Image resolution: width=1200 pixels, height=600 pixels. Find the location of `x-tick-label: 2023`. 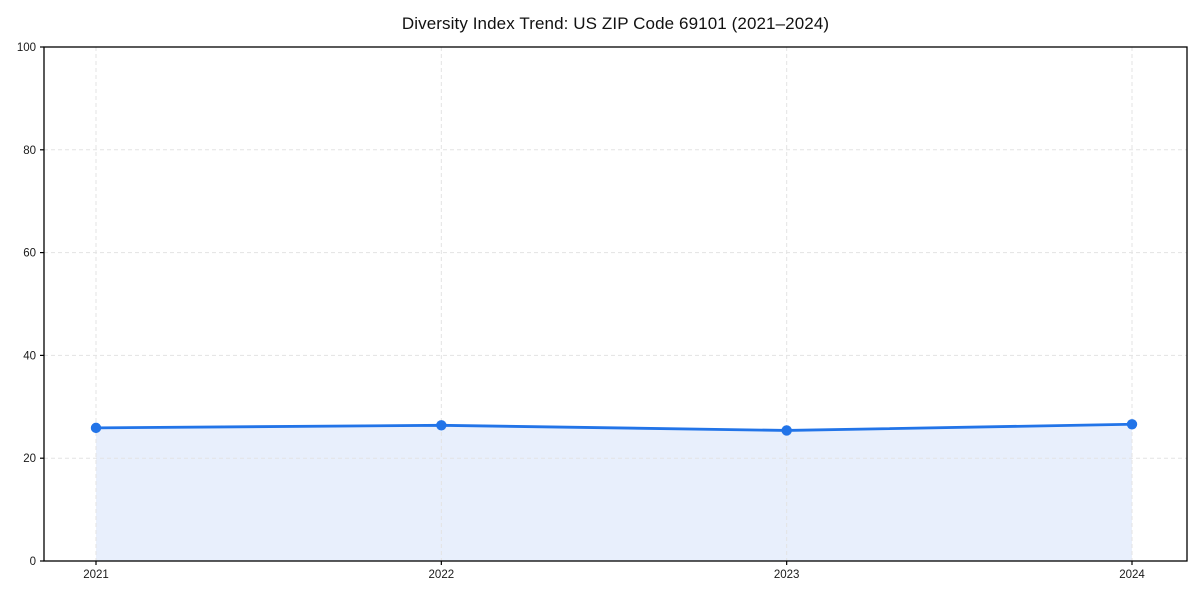

x-tick-label: 2023 is located at coordinates (787, 575).